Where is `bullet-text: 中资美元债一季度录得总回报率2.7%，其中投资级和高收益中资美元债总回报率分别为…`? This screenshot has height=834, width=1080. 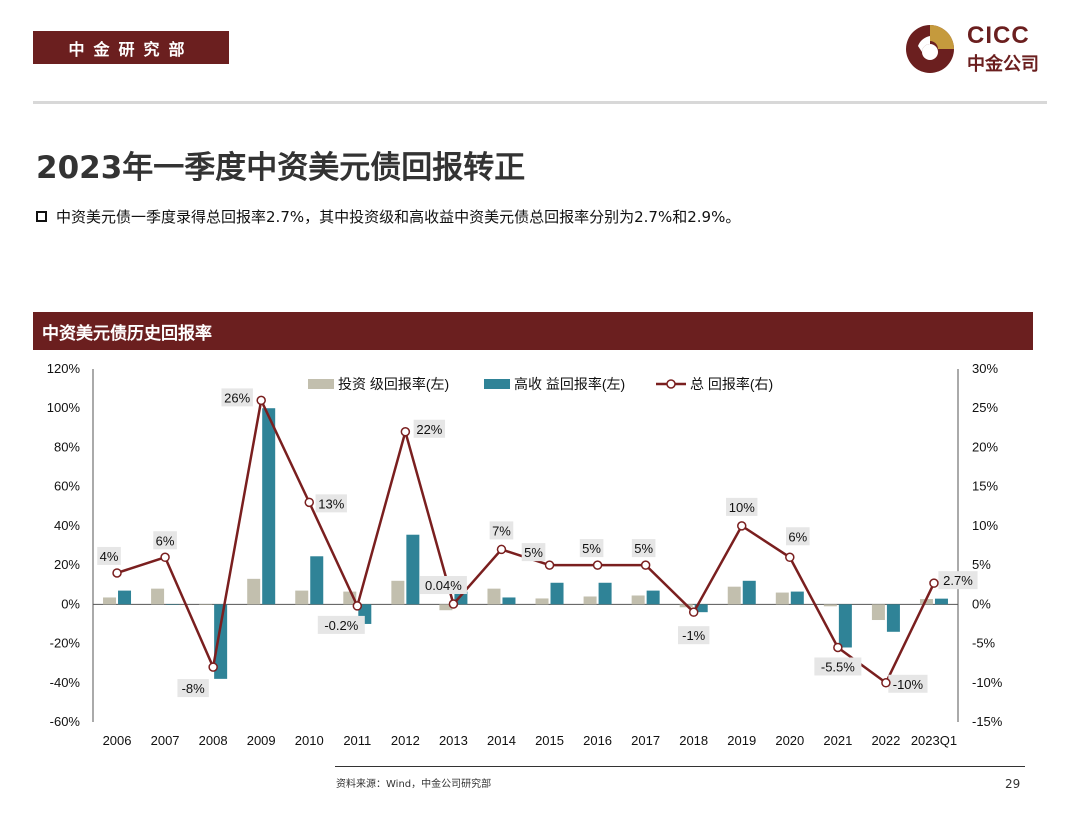 bullet-text: 中资美元债一季度录得总回报率2.7%，其中投资级和高收益中资美元债总回报率分别为… is located at coordinates (398, 217).